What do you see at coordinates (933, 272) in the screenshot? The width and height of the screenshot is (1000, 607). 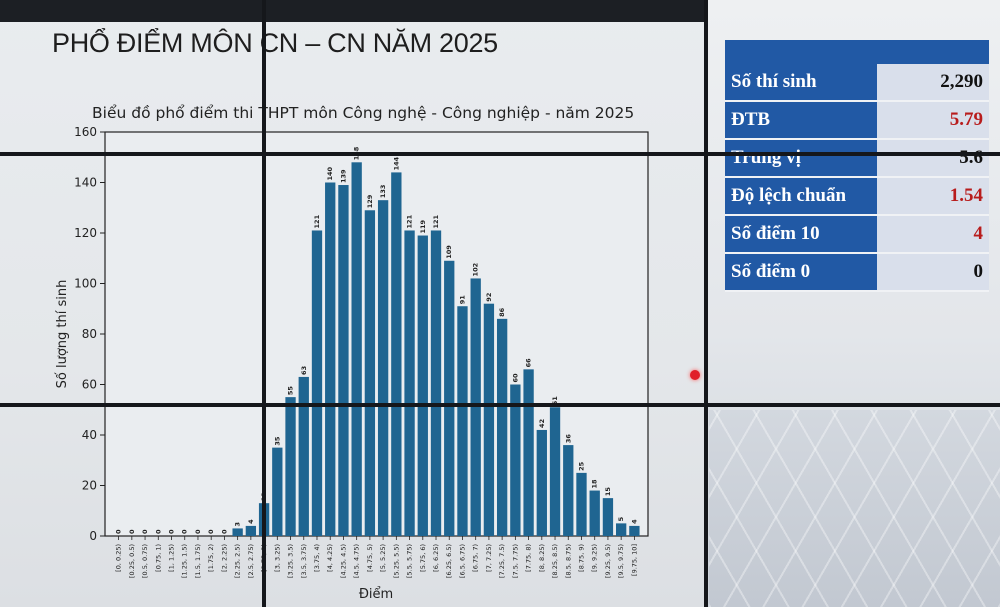 I see `stats-value: 0` at bounding box center [933, 272].